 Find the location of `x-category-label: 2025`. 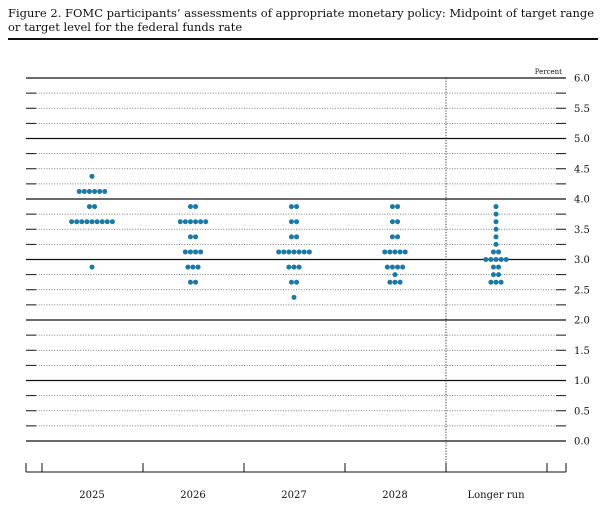

x-category-label: 2025 is located at coordinates (91, 495).